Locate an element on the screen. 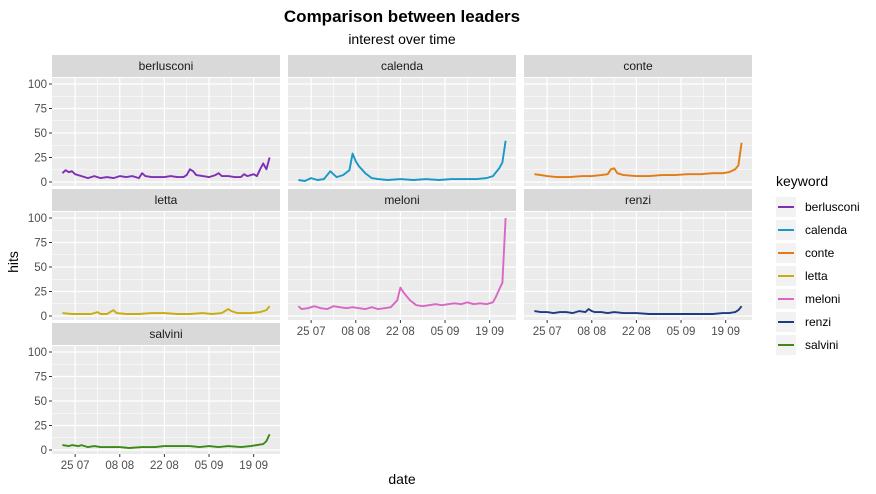 The image size is (876, 494). facet-strip-label: berlusconi is located at coordinates (166, 66).